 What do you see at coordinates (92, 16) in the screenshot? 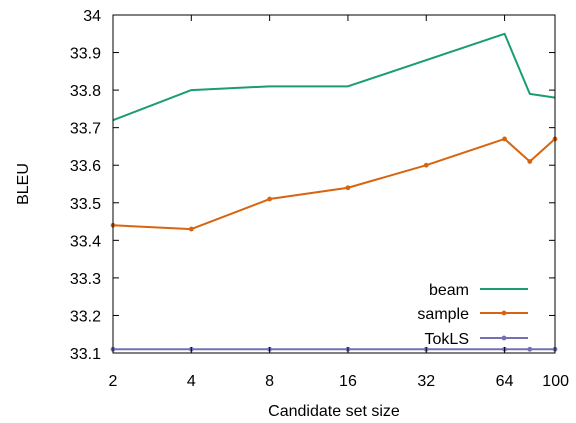
I see `y-tick-label: 34` at bounding box center [92, 16].